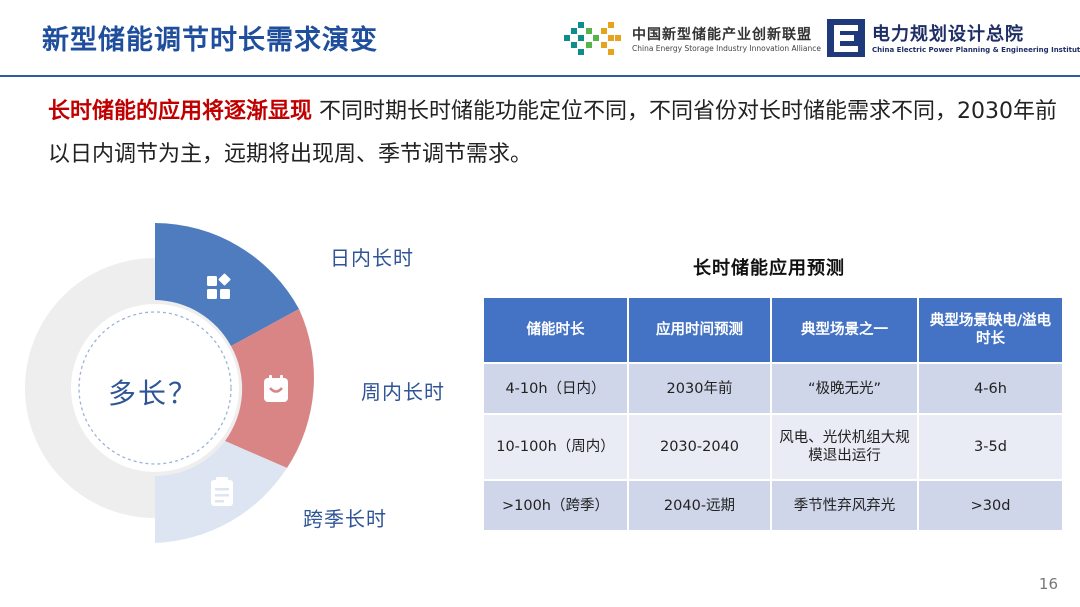 This screenshot has height=607, width=1080. I want to click on eppei-logo-mark, so click(846, 38).